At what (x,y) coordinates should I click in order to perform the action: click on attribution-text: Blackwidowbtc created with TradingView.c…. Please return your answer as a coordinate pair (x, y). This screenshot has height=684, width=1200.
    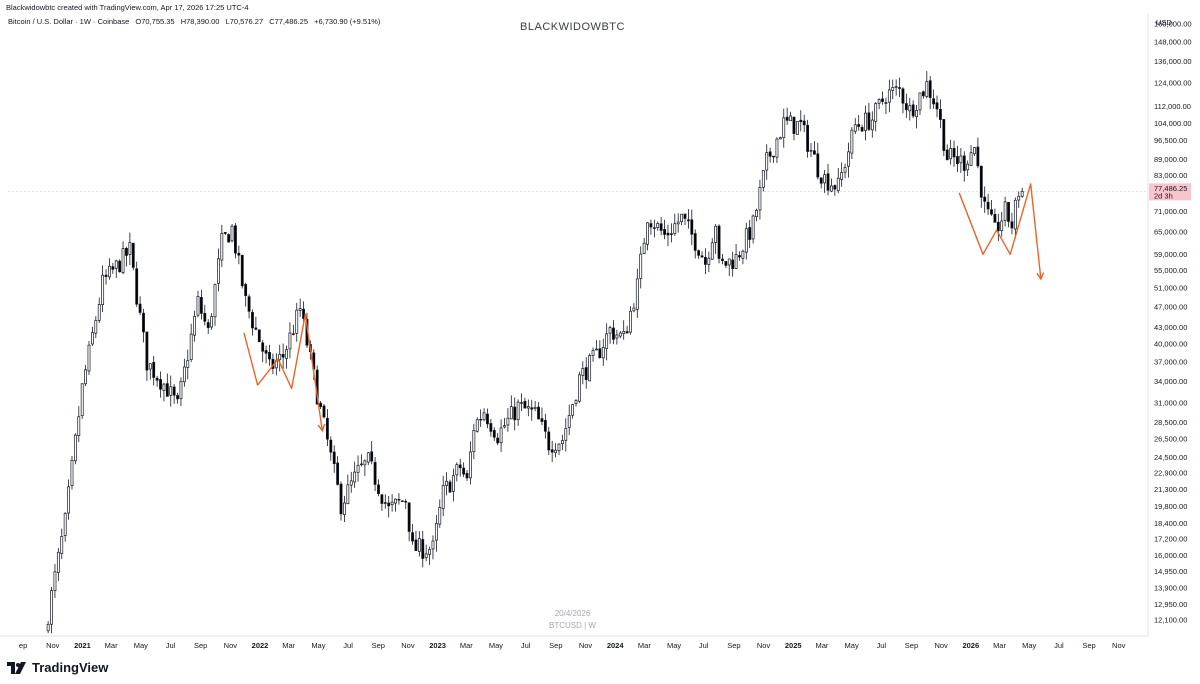
    Looking at the image, I should click on (127, 7).